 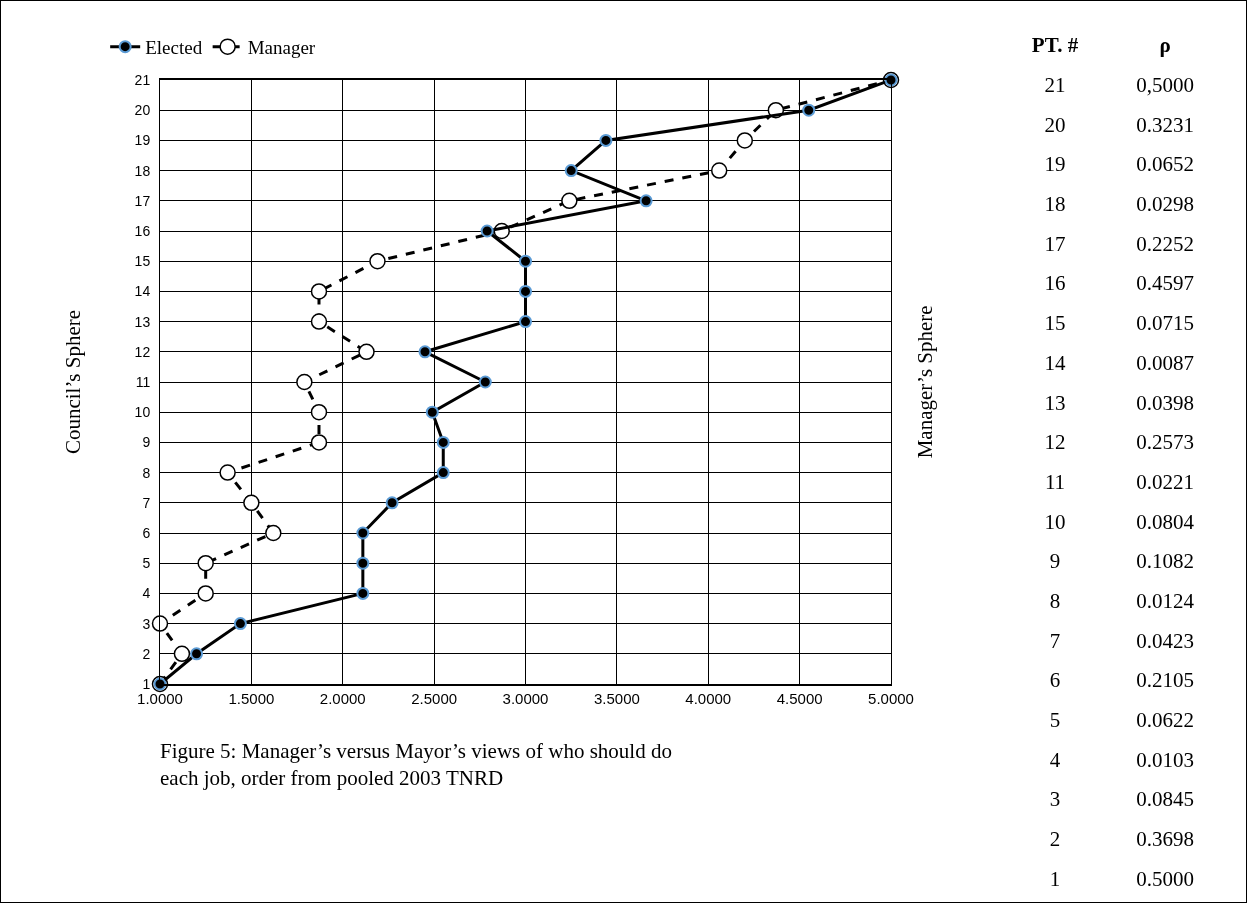 I want to click on y-tick-label: 10, so click(x=142, y=412).